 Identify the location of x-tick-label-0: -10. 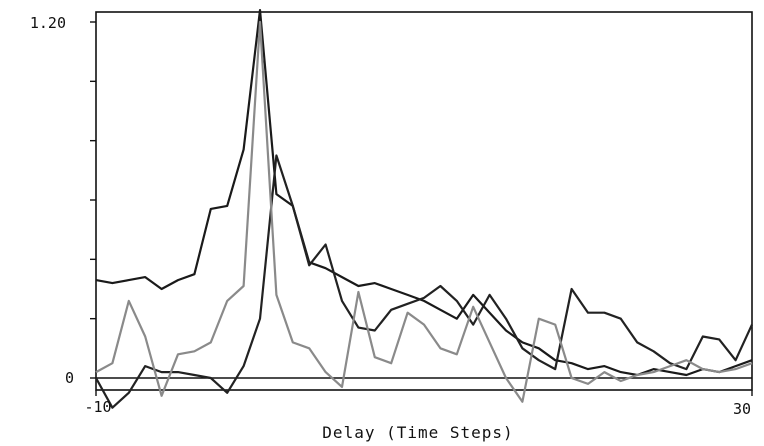
(97, 407).